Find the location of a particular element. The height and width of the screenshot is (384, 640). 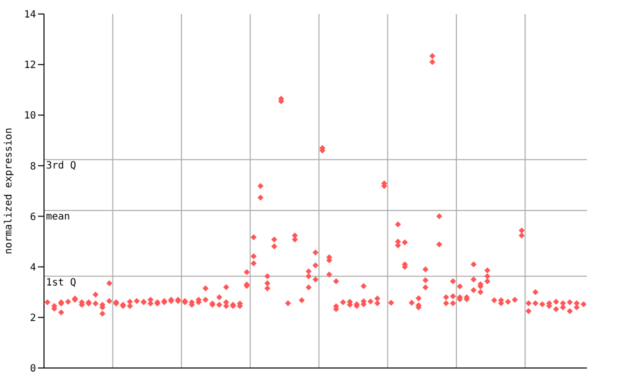

ref-line-label: mean is located at coordinates (58, 217).